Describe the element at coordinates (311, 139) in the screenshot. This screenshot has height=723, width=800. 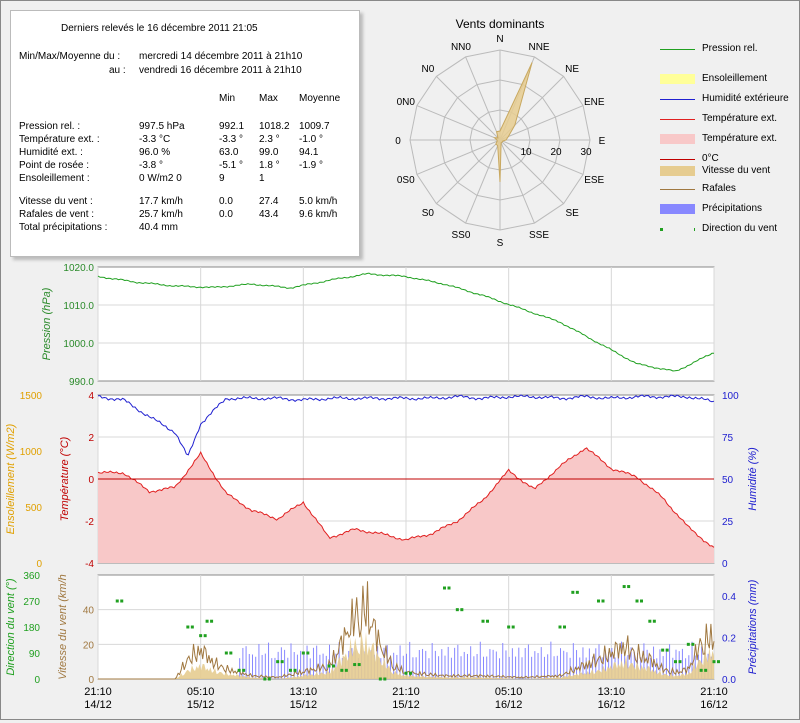
I see `summary-avg: -1.0 °` at that location.